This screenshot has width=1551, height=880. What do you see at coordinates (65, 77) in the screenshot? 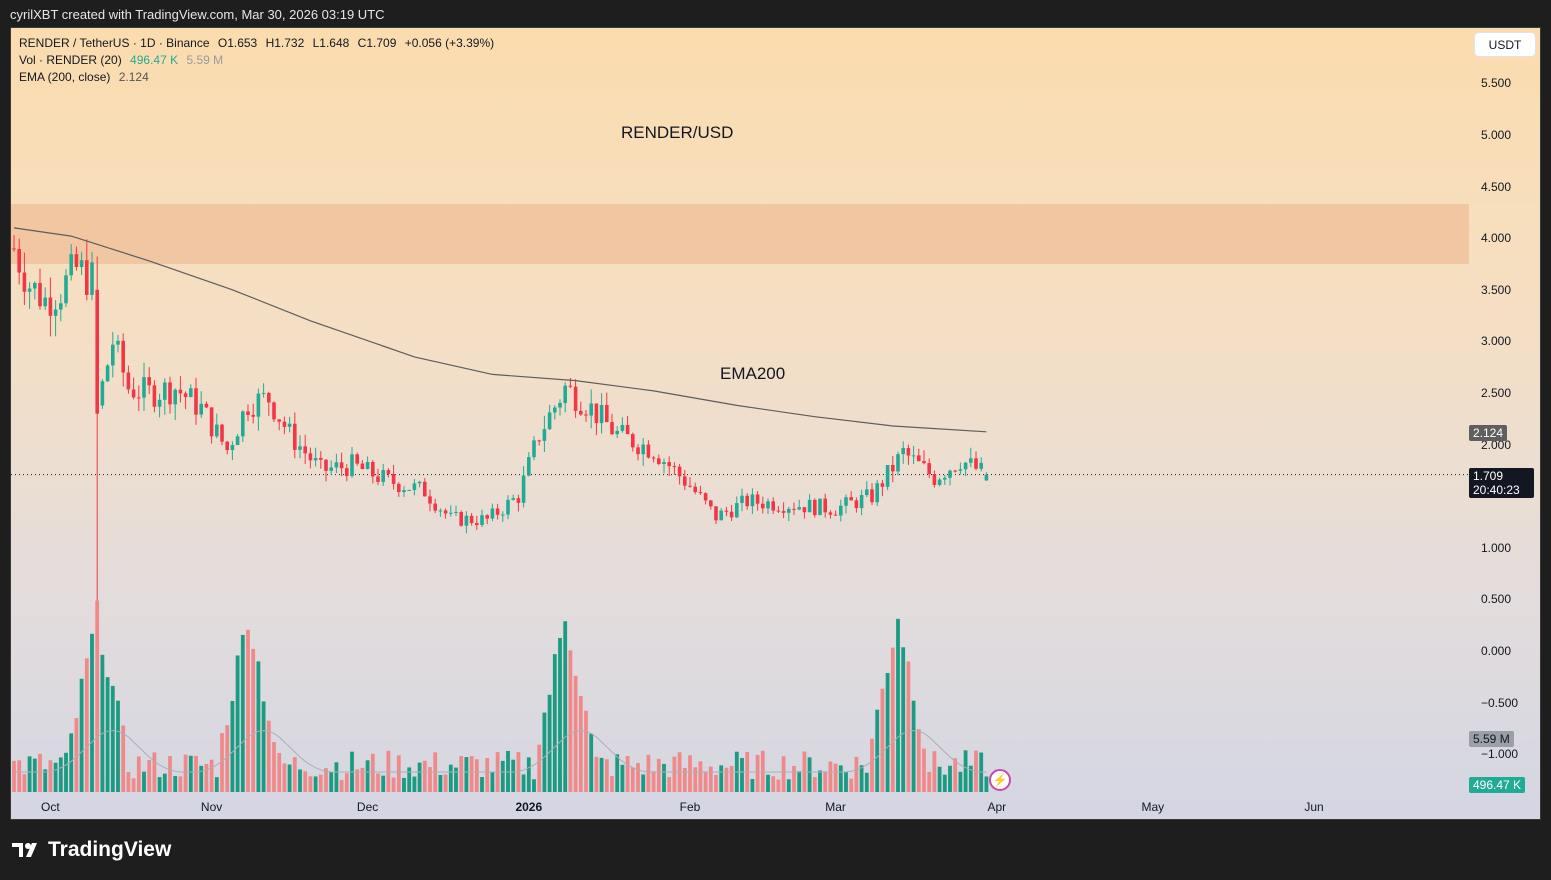
I see `ema-label: EMA (200, close)` at bounding box center [65, 77].